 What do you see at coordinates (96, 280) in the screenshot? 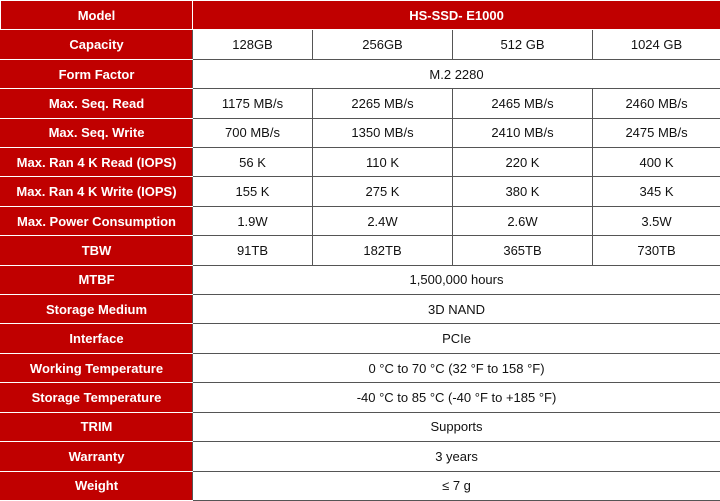
I see `row-label: MTBF` at bounding box center [96, 280].